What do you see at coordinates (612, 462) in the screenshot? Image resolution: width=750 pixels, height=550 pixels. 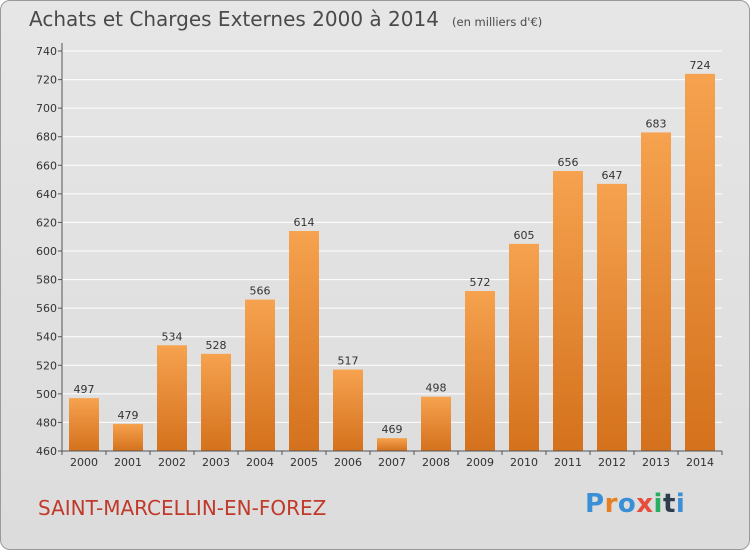 I see `x-tick-label: 2012` at bounding box center [612, 462].